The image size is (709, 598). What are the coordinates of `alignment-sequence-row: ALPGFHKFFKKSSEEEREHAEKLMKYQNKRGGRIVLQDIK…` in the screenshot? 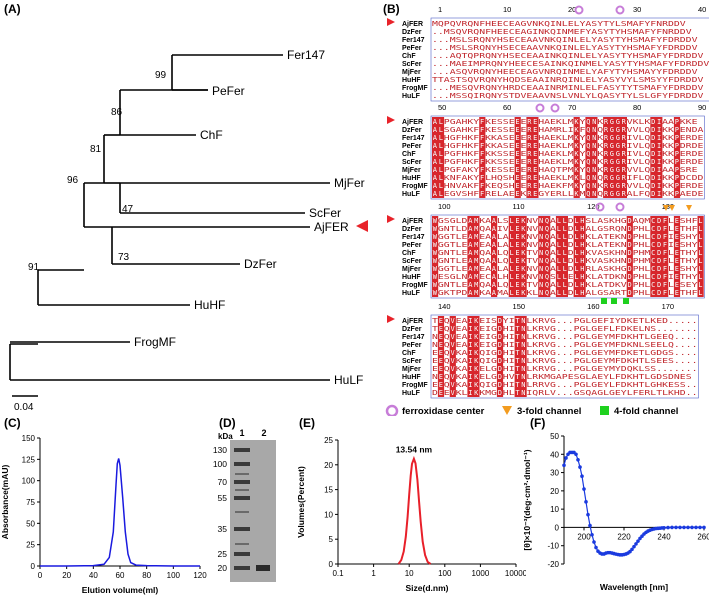 It's located at (567, 154).